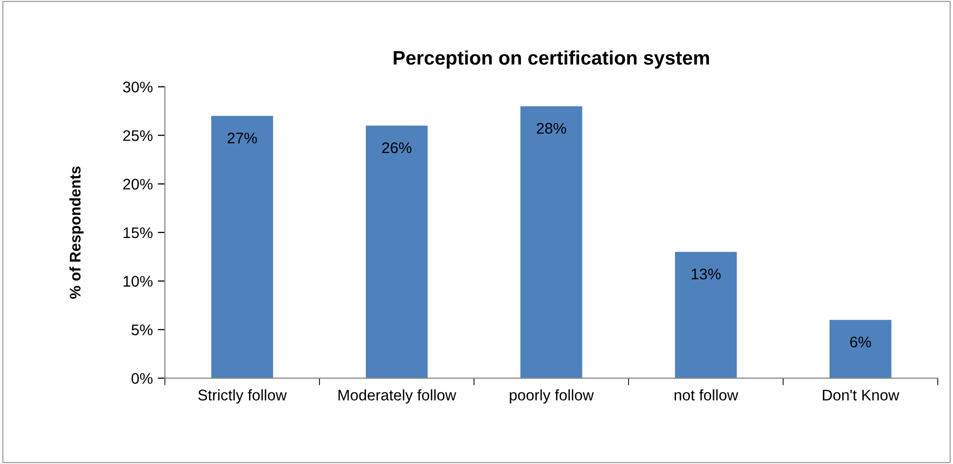  Describe the element at coordinates (242, 138) in the screenshot. I see `data-label: 27%` at that location.